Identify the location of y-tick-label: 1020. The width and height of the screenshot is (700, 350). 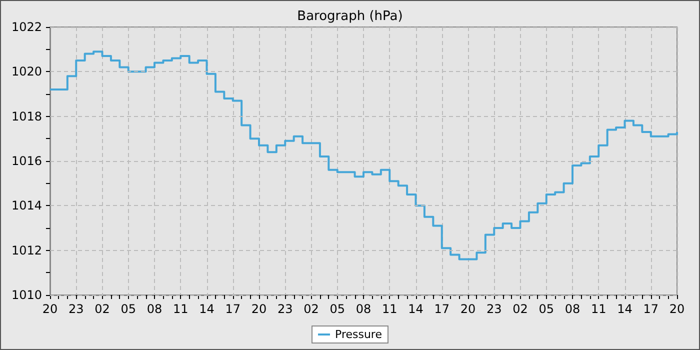
(26, 71).